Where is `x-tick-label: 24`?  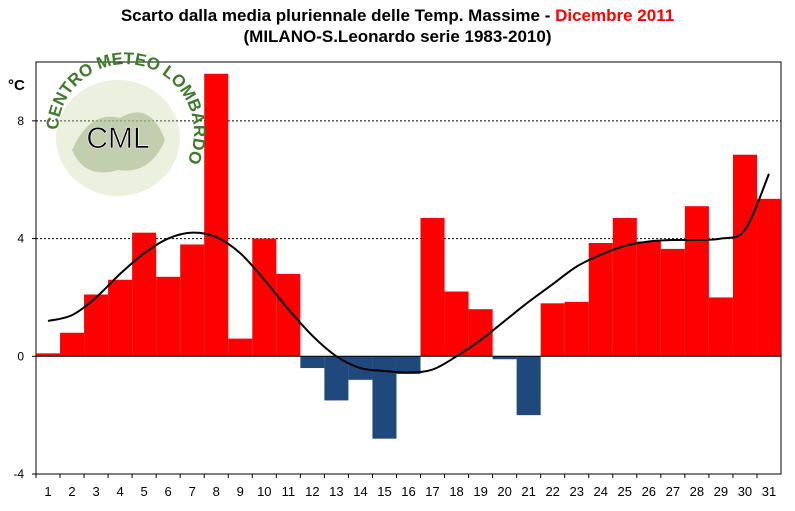 x-tick-label: 24 is located at coordinates (601, 491).